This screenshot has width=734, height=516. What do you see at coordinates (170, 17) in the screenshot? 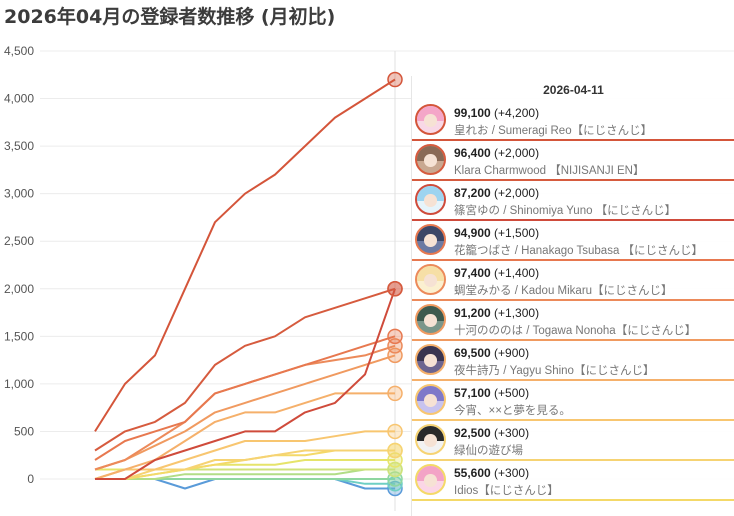
I see `page-title: 2026年04月の登録者数推移 (月初比)` at bounding box center [170, 17].